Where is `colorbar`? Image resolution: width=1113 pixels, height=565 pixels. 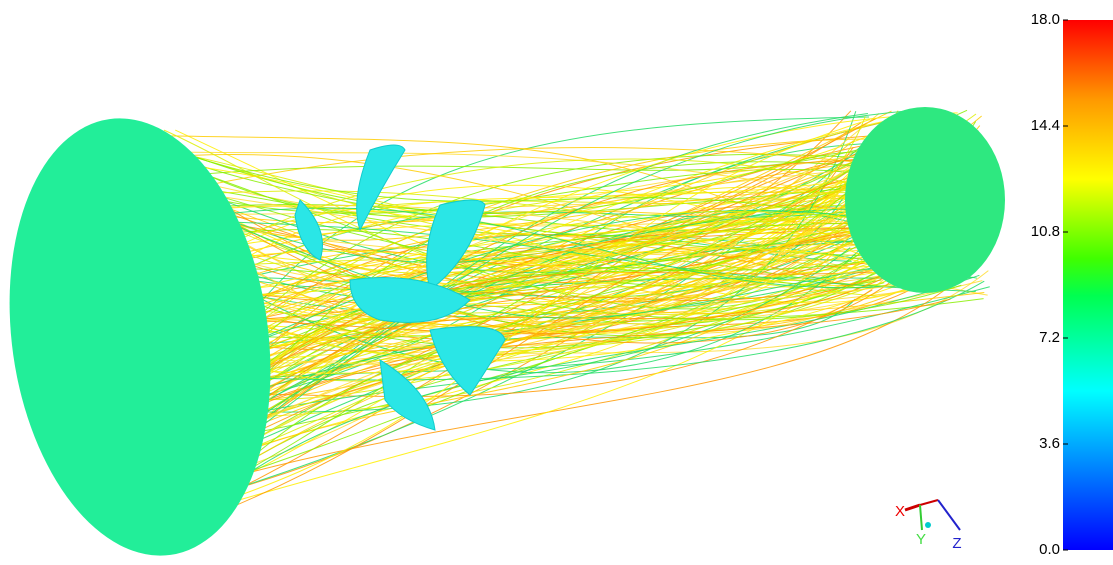
colorbar is located at coordinates (1088, 285).